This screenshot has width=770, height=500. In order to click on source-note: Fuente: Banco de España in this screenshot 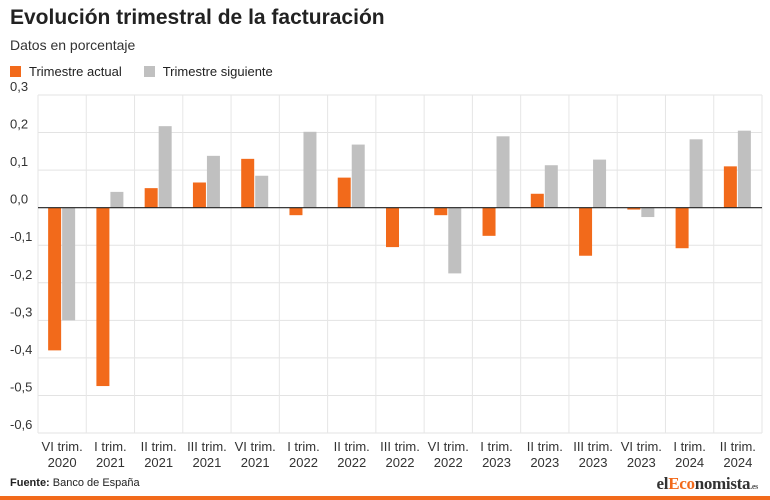, I will do `click(75, 483)`.